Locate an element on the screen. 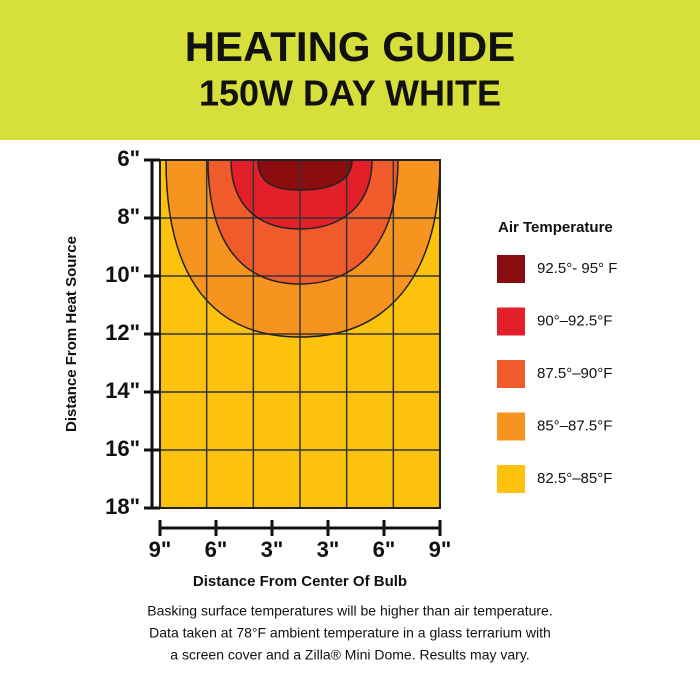 The image size is (700, 700). legend-label: 82.5°–85°F is located at coordinates (574, 478).